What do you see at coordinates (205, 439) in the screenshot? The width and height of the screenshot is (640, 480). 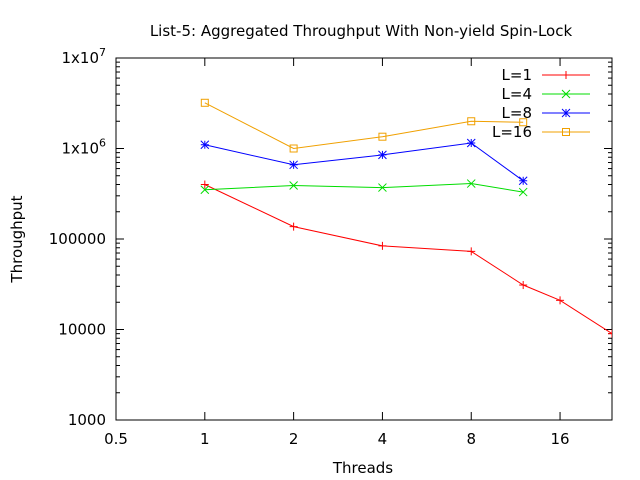 I see `x-tick-label: 1` at bounding box center [205, 439].